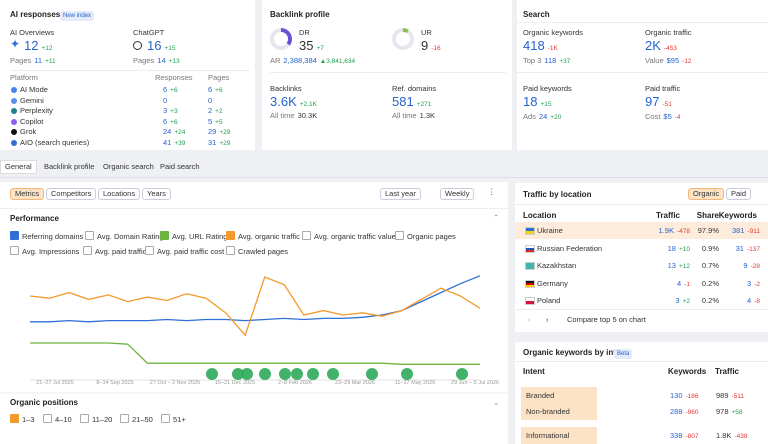 The width and height of the screenshot is (768, 444). What do you see at coordinates (167, 142) in the screenshot?
I see `value: 41` at bounding box center [167, 142].